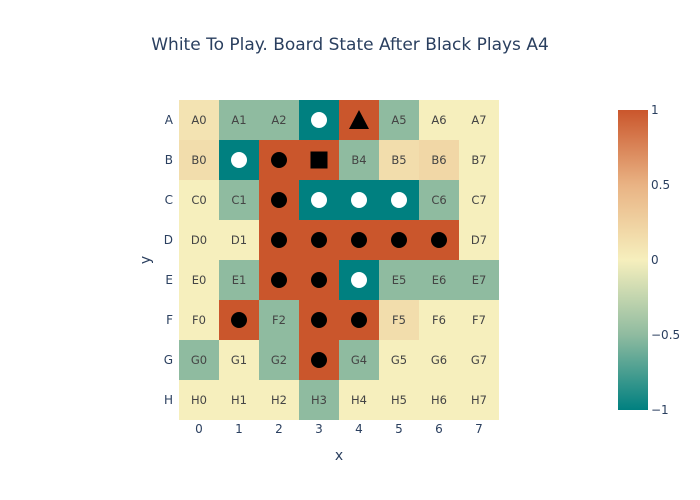 The width and height of the screenshot is (700, 500). Describe the element at coordinates (279, 429) in the screenshot. I see `x-tick-label: 2` at that location.